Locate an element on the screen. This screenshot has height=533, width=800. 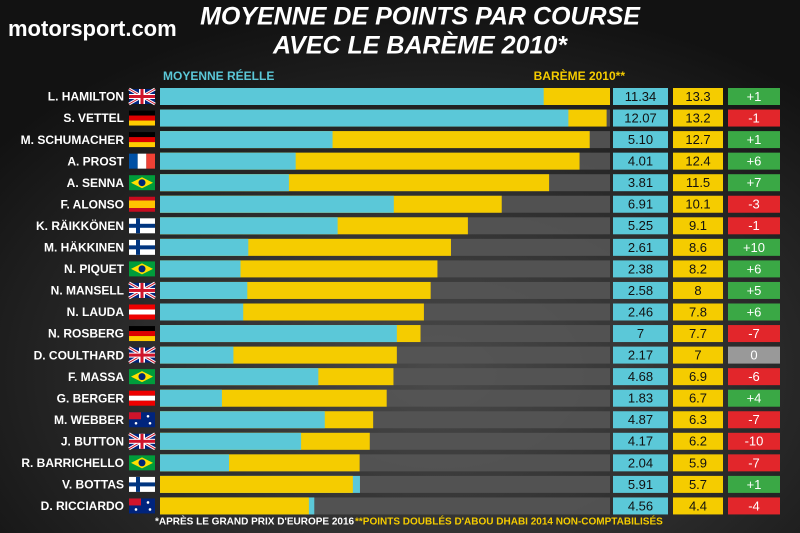
value-label: 5.10 is located at coordinates (640, 139).